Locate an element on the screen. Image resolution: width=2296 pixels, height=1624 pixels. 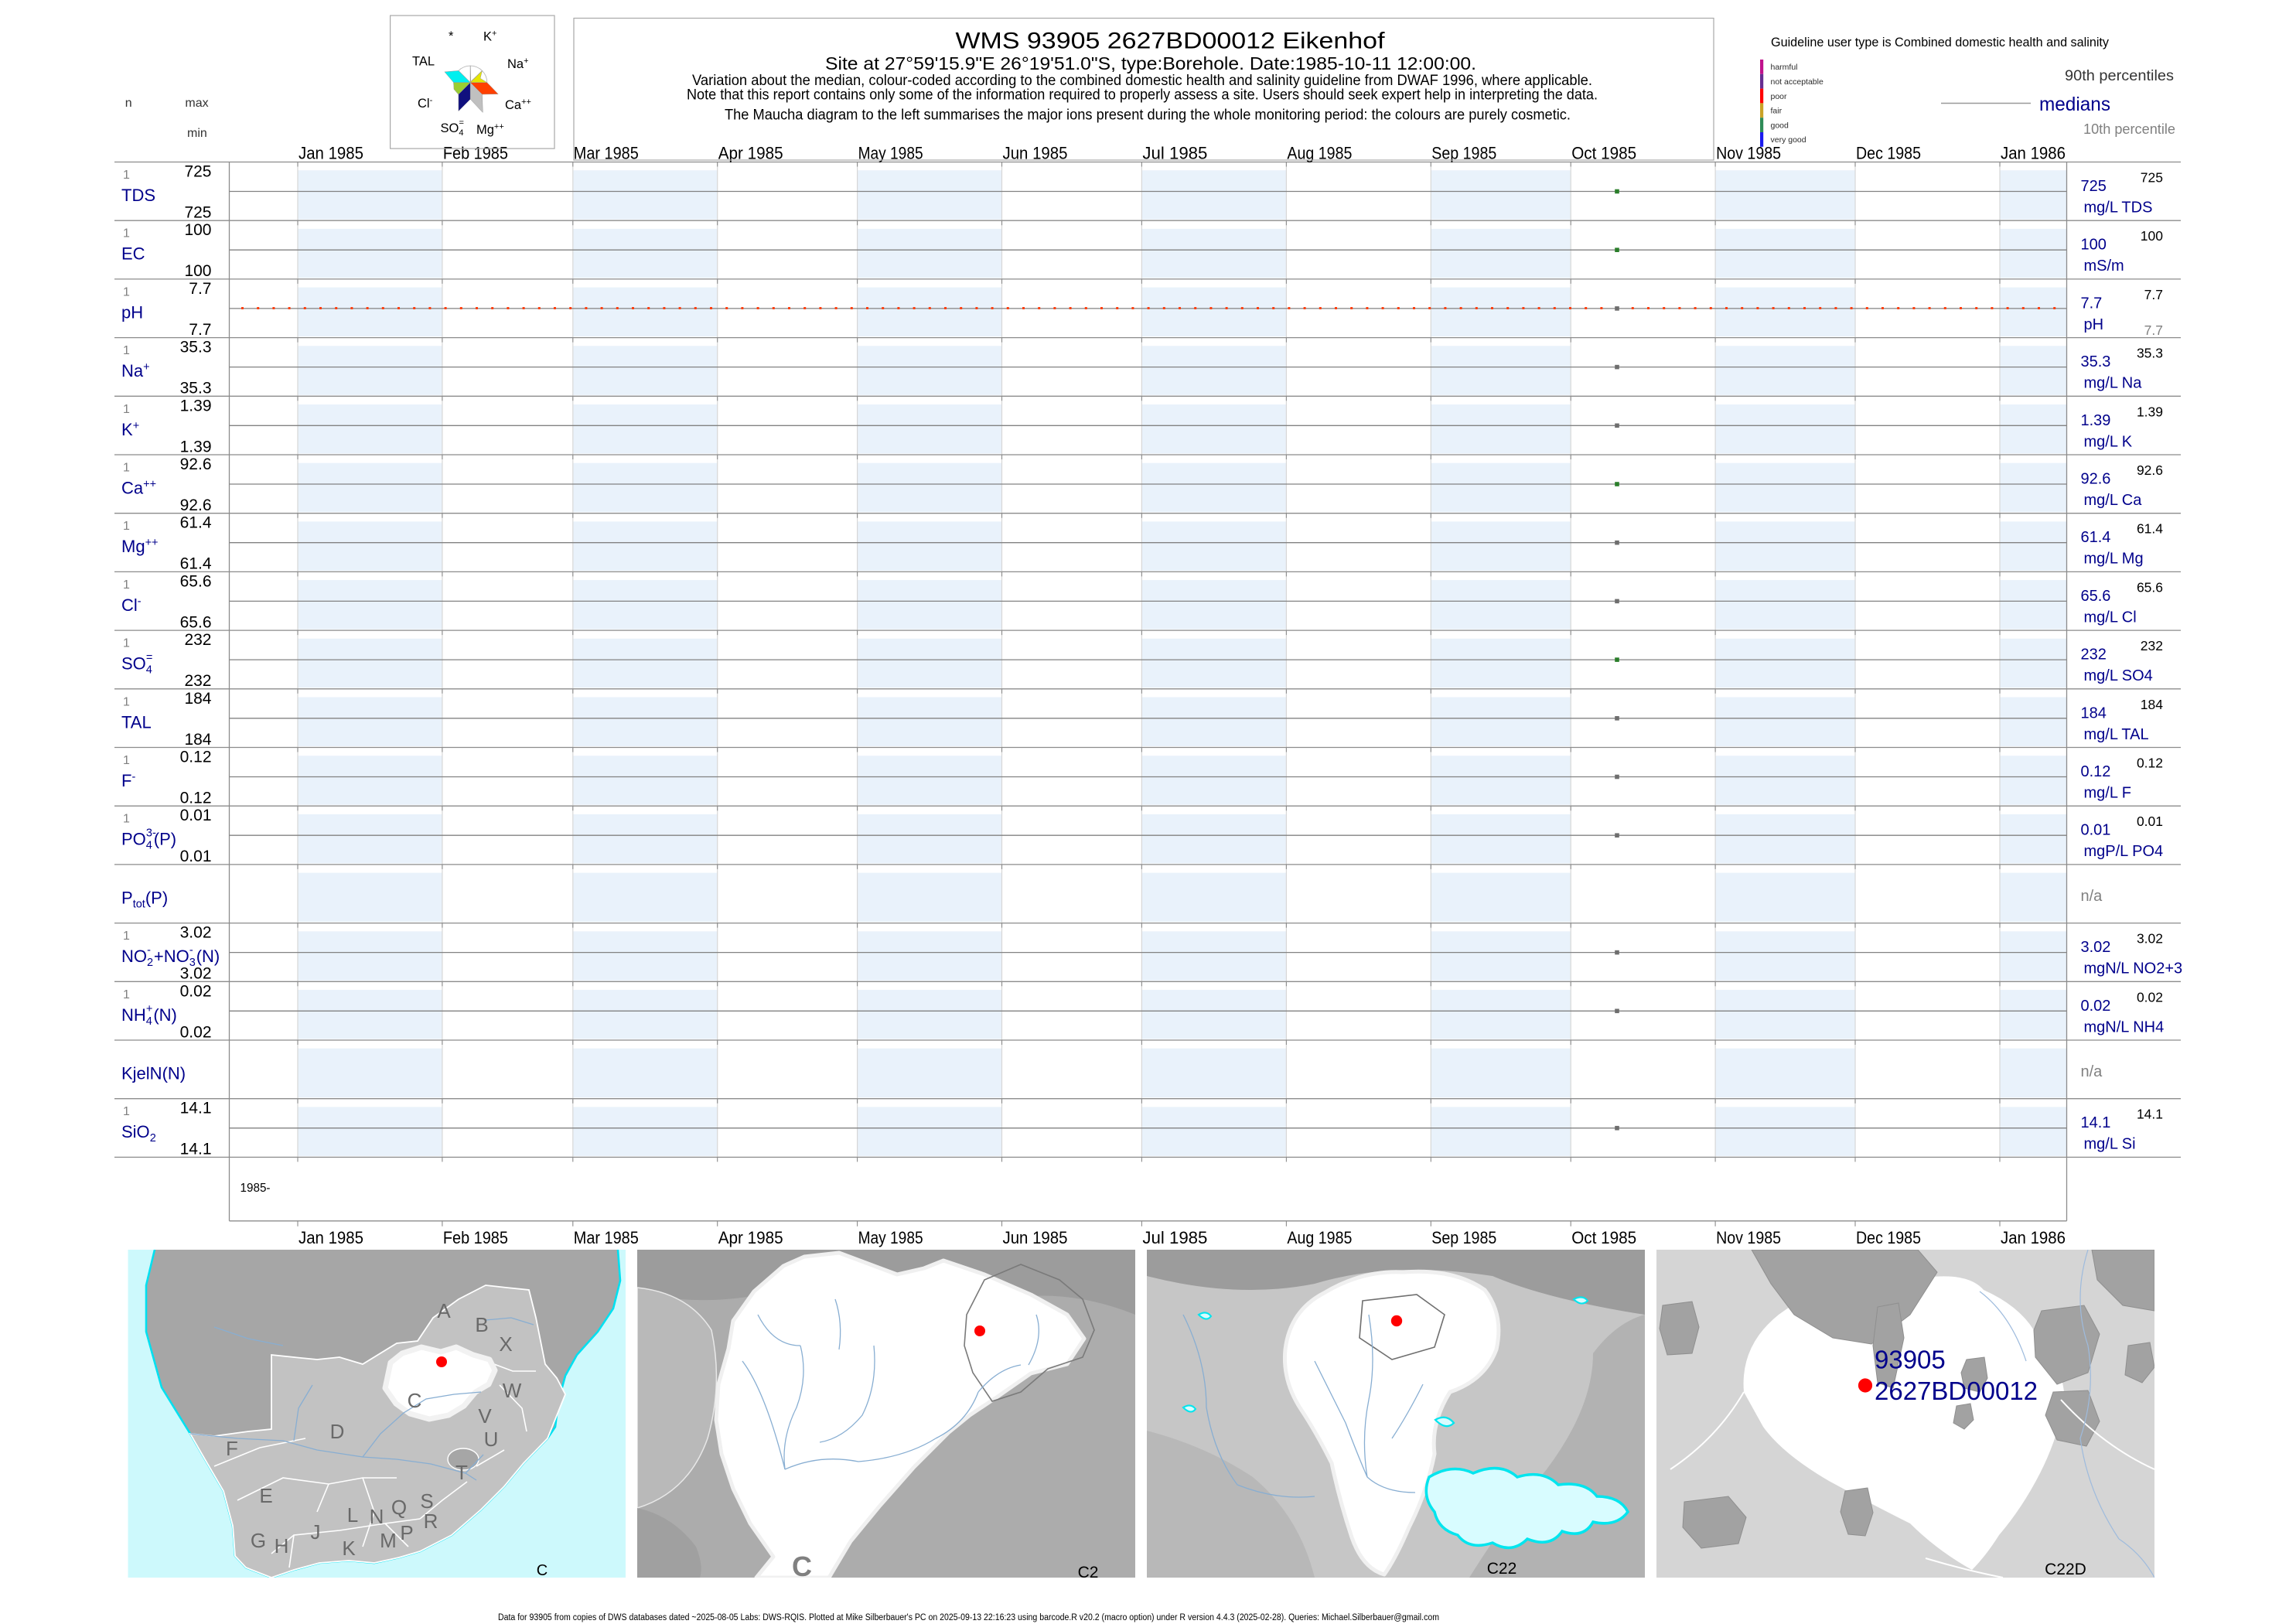
svg-text:NO2-+NO3-(N): NO2- +NO3- (N) is located at coordinates (170, 956).